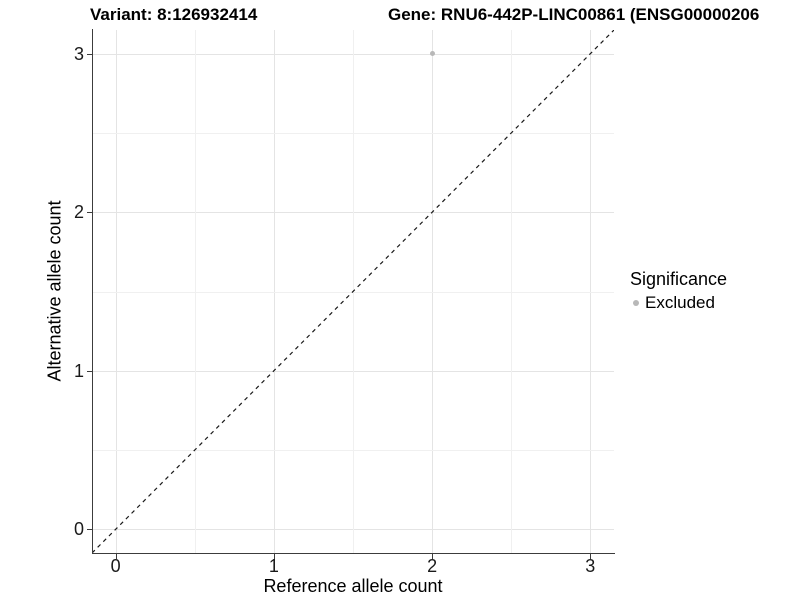  Describe the element at coordinates (353, 553) in the screenshot. I see `x-axis-line` at that location.